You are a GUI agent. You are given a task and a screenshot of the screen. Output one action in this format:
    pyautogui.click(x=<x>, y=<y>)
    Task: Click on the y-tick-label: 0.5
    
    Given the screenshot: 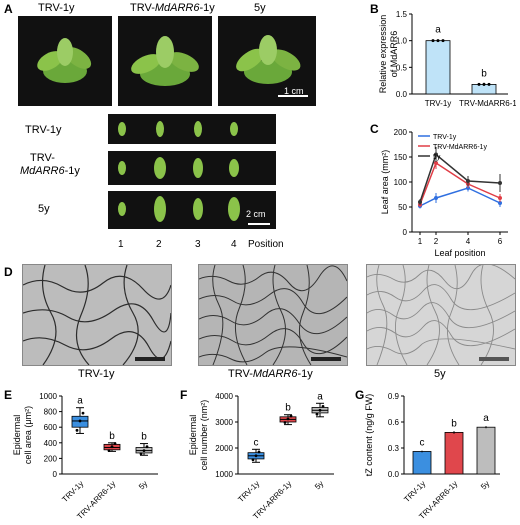 What is the action you would take?
    pyautogui.click(x=402, y=67)
    